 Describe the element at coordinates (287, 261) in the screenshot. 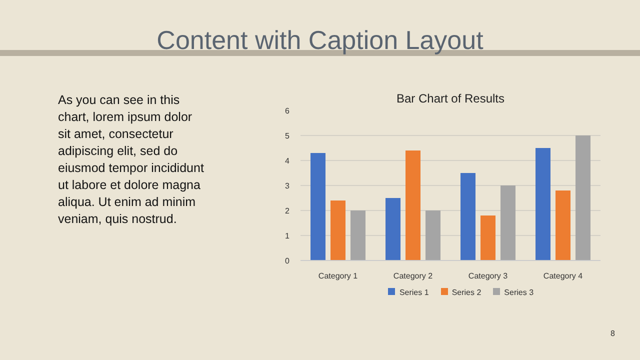

I see `y-tick-label: 0` at that location.